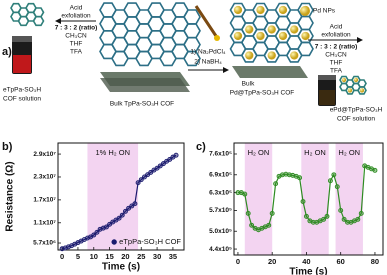  What do you see at coordinates (271, 40) in the screenshot?
I see `bulk-pd-cof` at bounding box center [271, 40].